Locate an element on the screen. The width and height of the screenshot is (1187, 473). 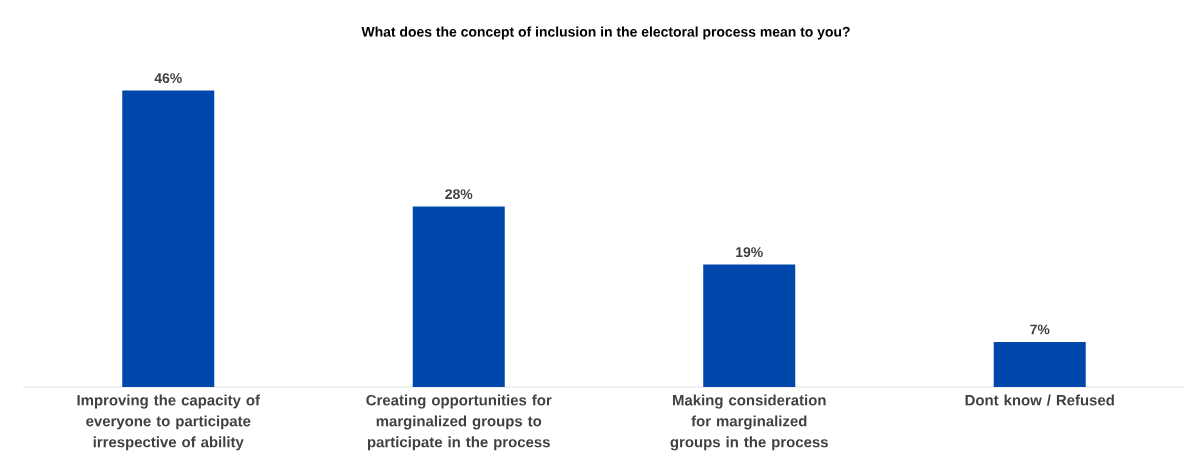
x-tick-label: Improving the capacity of everyone to participate irrespective of ability is located at coordinates (169, 422).